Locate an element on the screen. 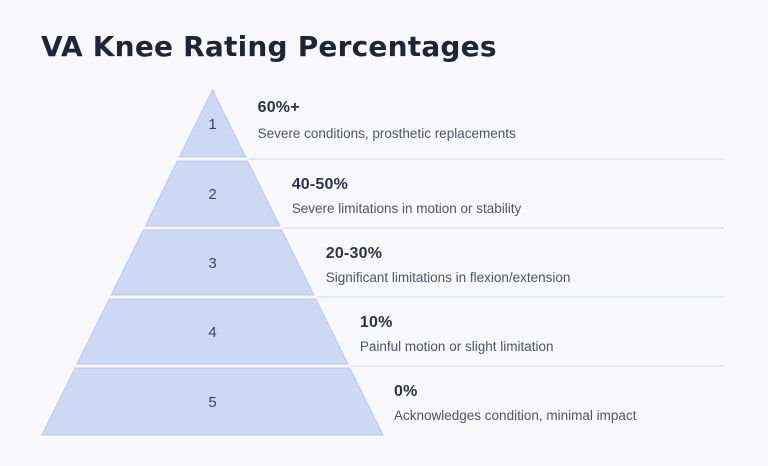 The height and width of the screenshot is (466, 768). segment-rank-label: 4 is located at coordinates (212, 332).